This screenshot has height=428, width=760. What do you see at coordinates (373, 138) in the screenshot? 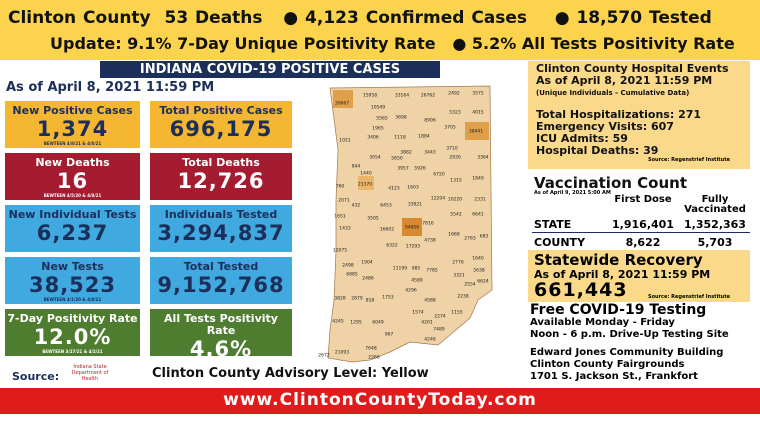
I see `county-count: 3406` at bounding box center [373, 138].